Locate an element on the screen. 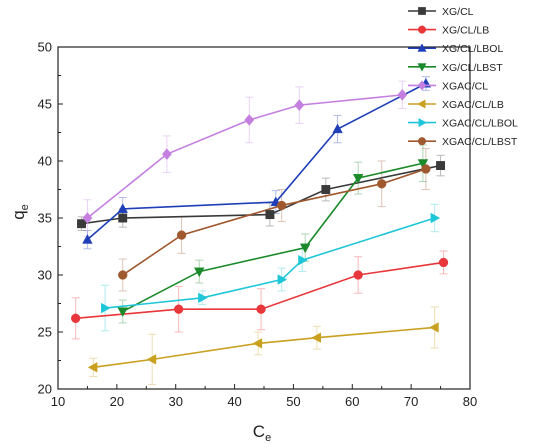  x-tick-label: 80 is located at coordinates (470, 401).